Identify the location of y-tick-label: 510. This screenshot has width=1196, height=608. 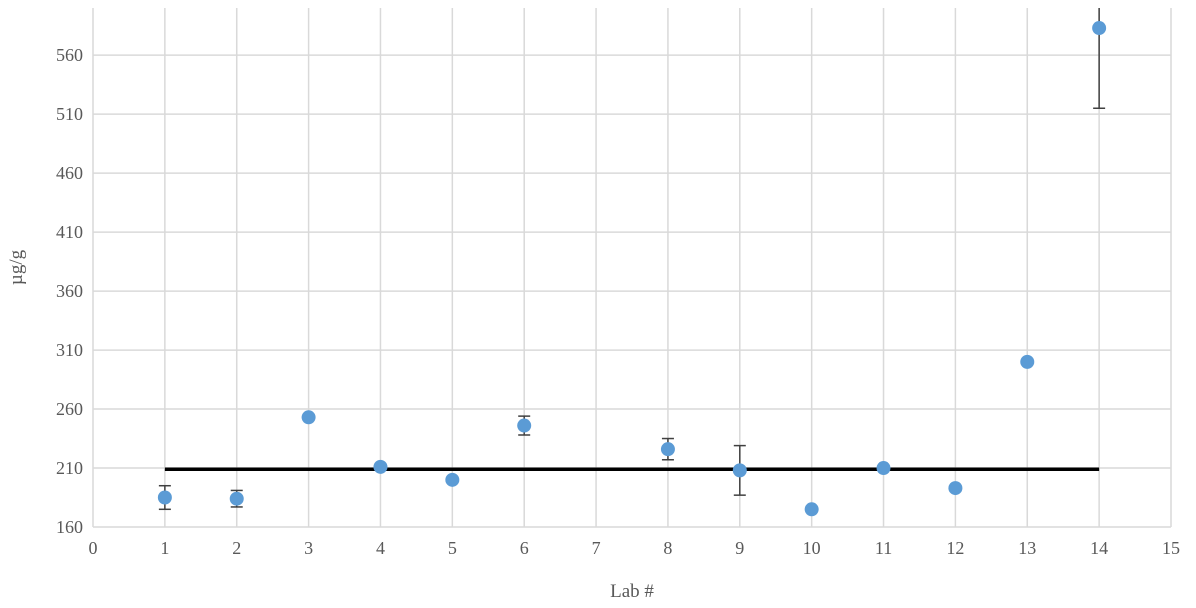
(69, 114).